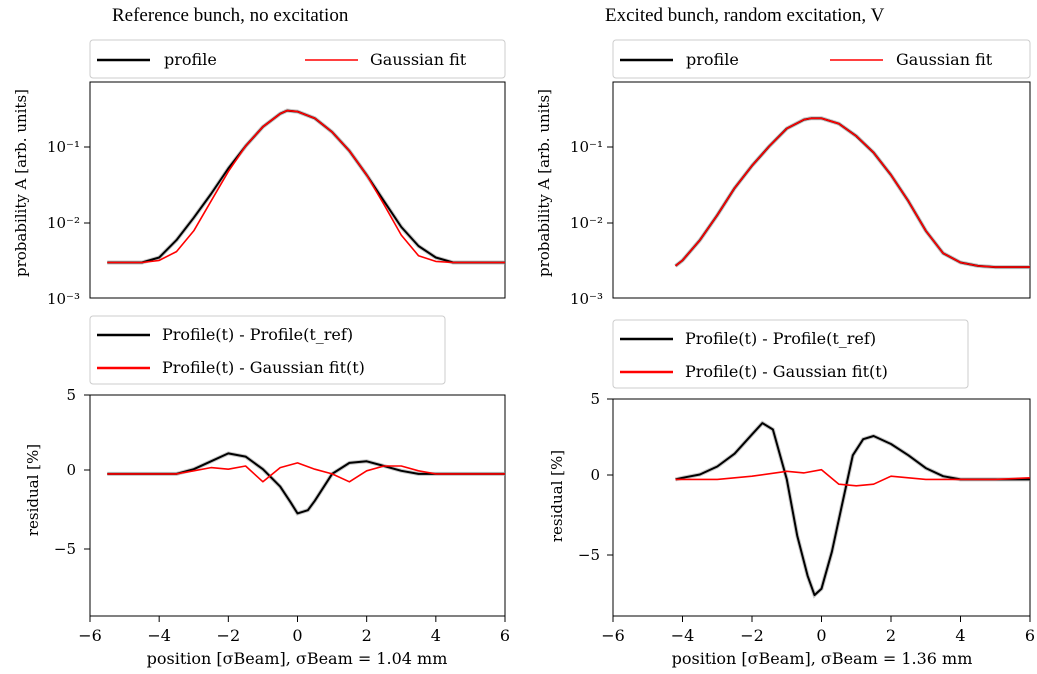 The image size is (1037, 674). What do you see at coordinates (595, 475) in the screenshot?
I see `right-bottom-ytick-2: 0` at bounding box center [595, 475].